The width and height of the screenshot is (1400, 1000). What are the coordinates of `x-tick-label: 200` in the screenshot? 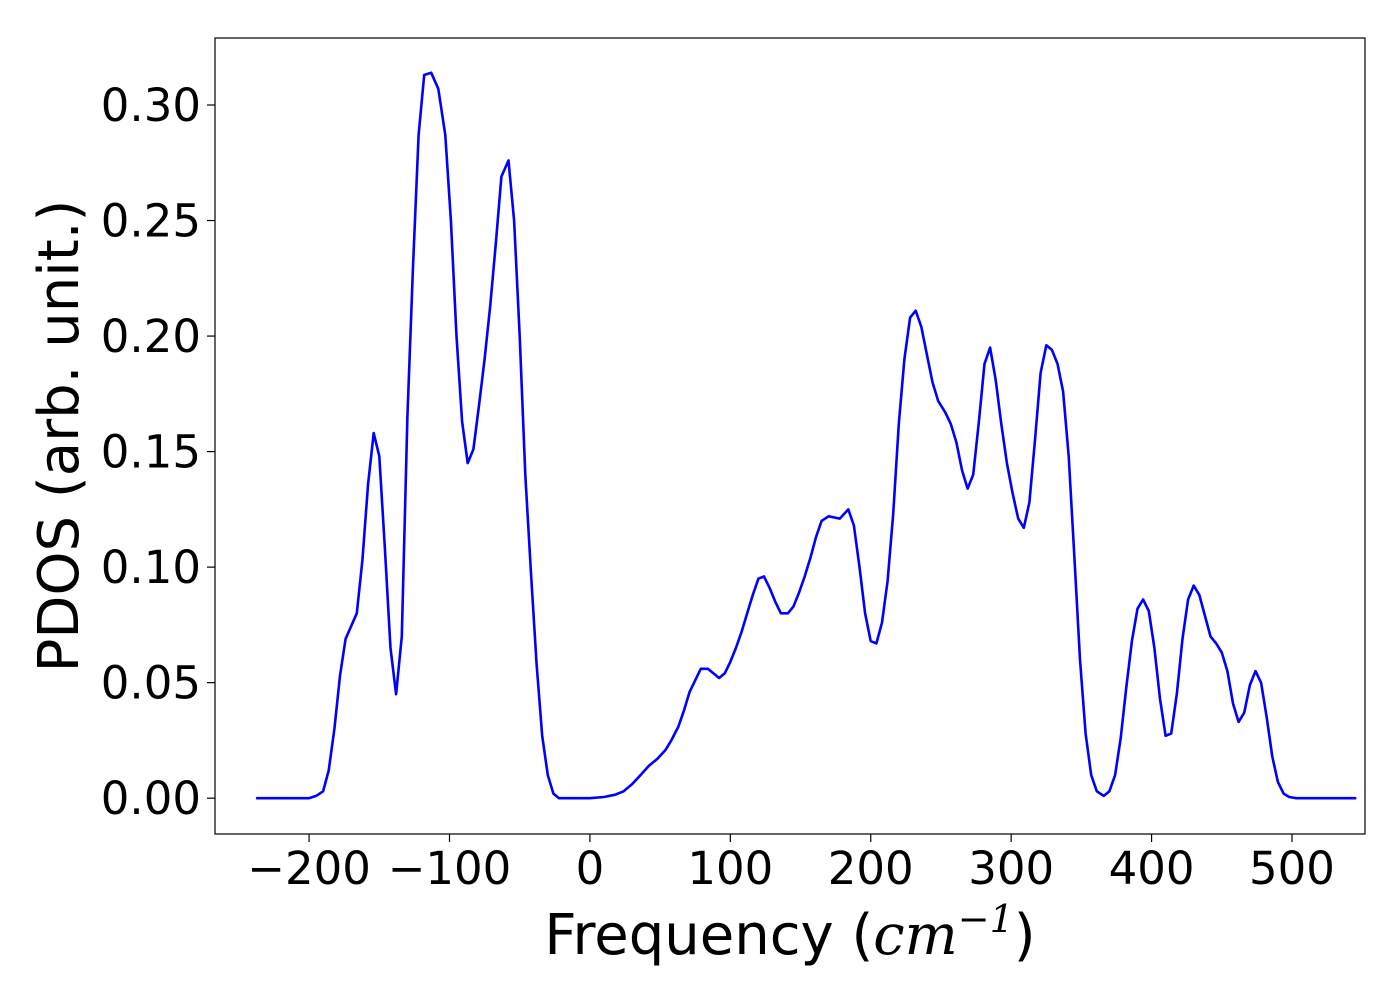 It's located at (871, 868).